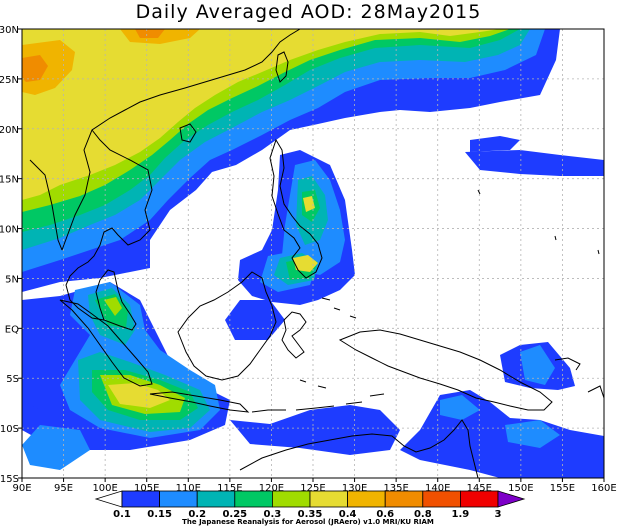 The image size is (617, 527). What do you see at coordinates (273, 514) in the screenshot?
I see `colorbar-level-label: 0.3` at bounding box center [273, 514].